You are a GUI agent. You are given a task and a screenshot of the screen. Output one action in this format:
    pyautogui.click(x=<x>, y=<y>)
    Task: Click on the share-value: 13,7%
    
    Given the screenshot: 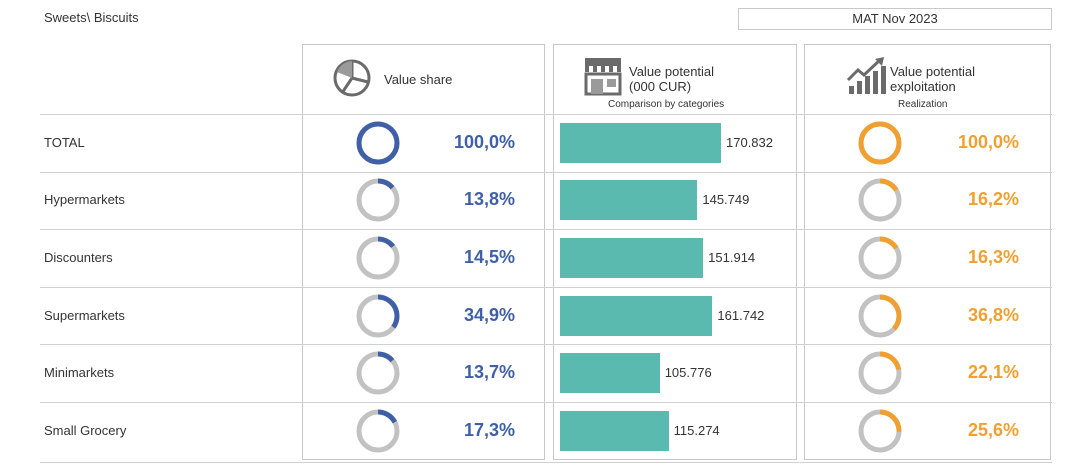 What is the action you would take?
    pyautogui.click(x=489, y=372)
    